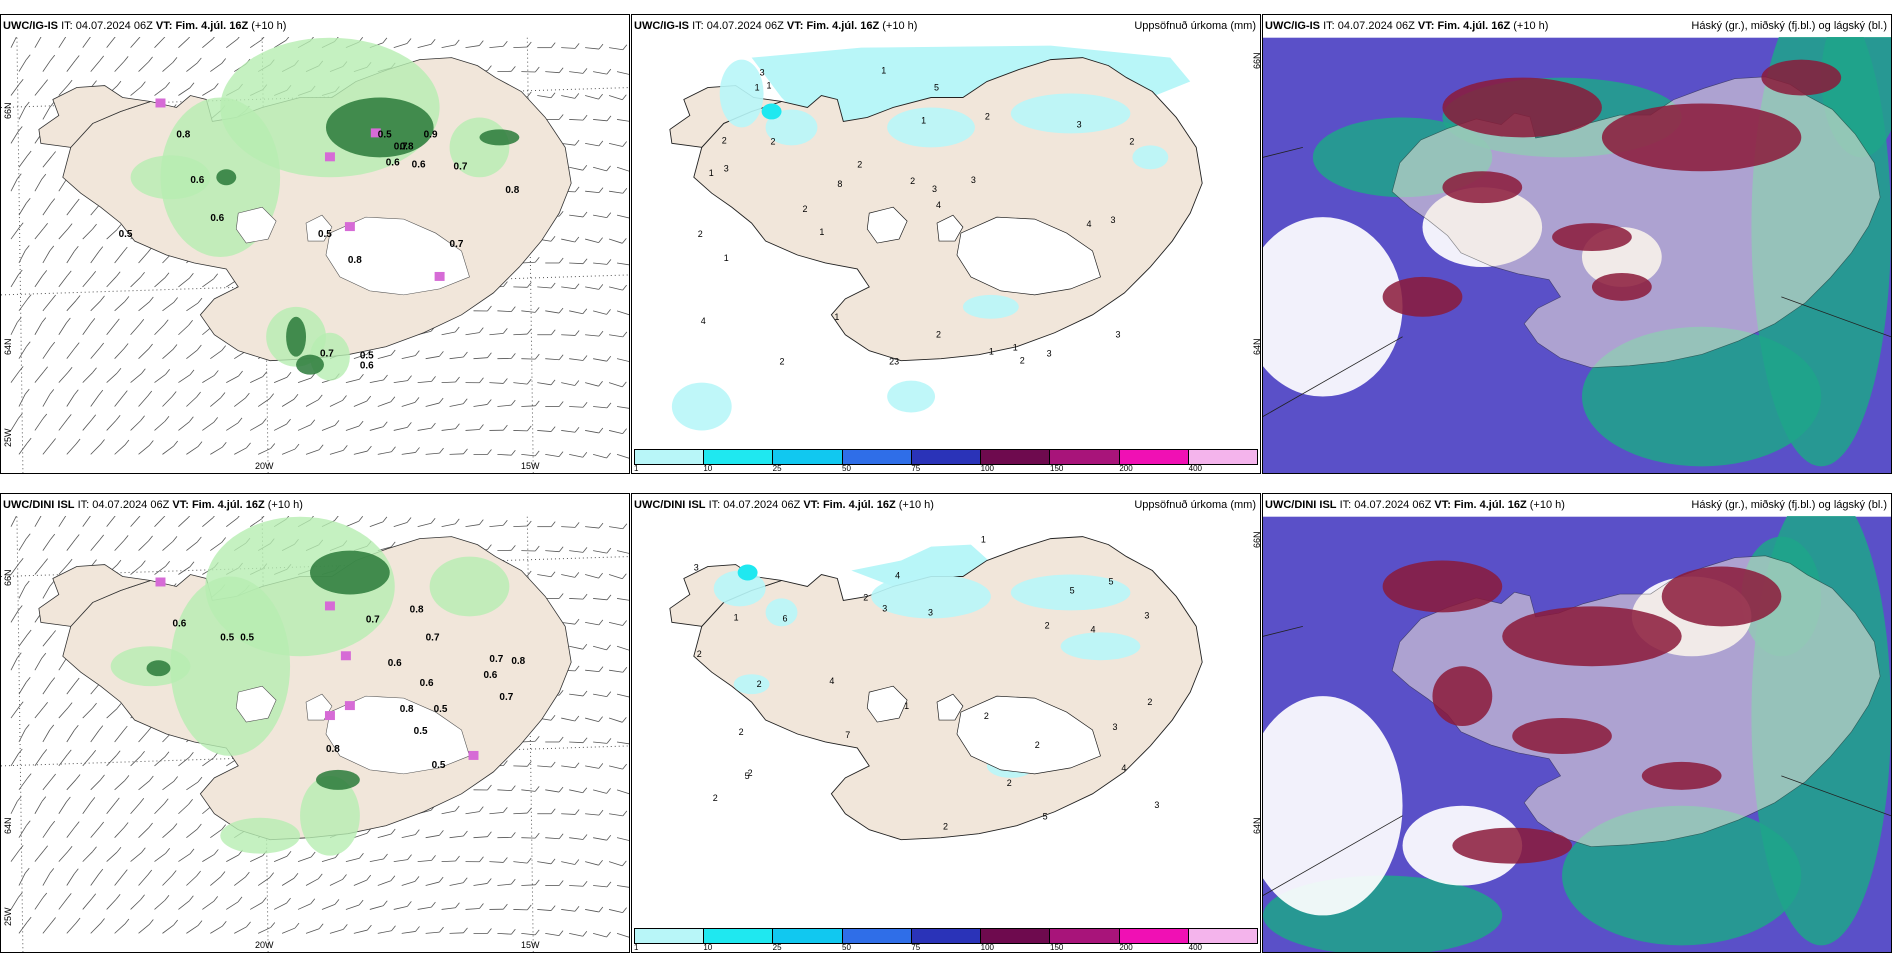  I want to click on it-label: IT:, so click(67, 26).